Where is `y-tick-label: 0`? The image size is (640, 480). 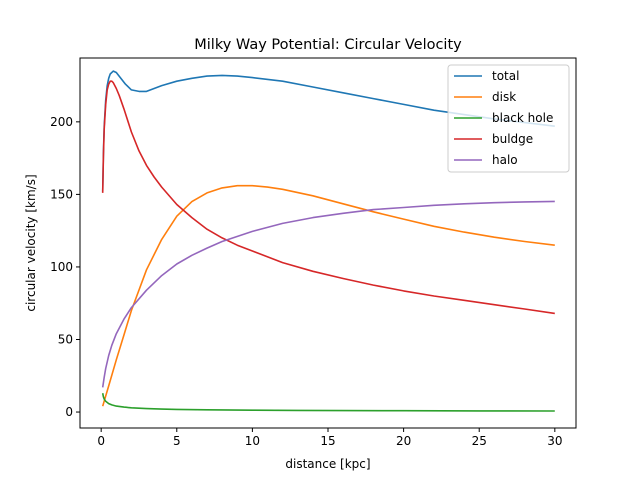 y-tick-label: 0 is located at coordinates (69, 412).